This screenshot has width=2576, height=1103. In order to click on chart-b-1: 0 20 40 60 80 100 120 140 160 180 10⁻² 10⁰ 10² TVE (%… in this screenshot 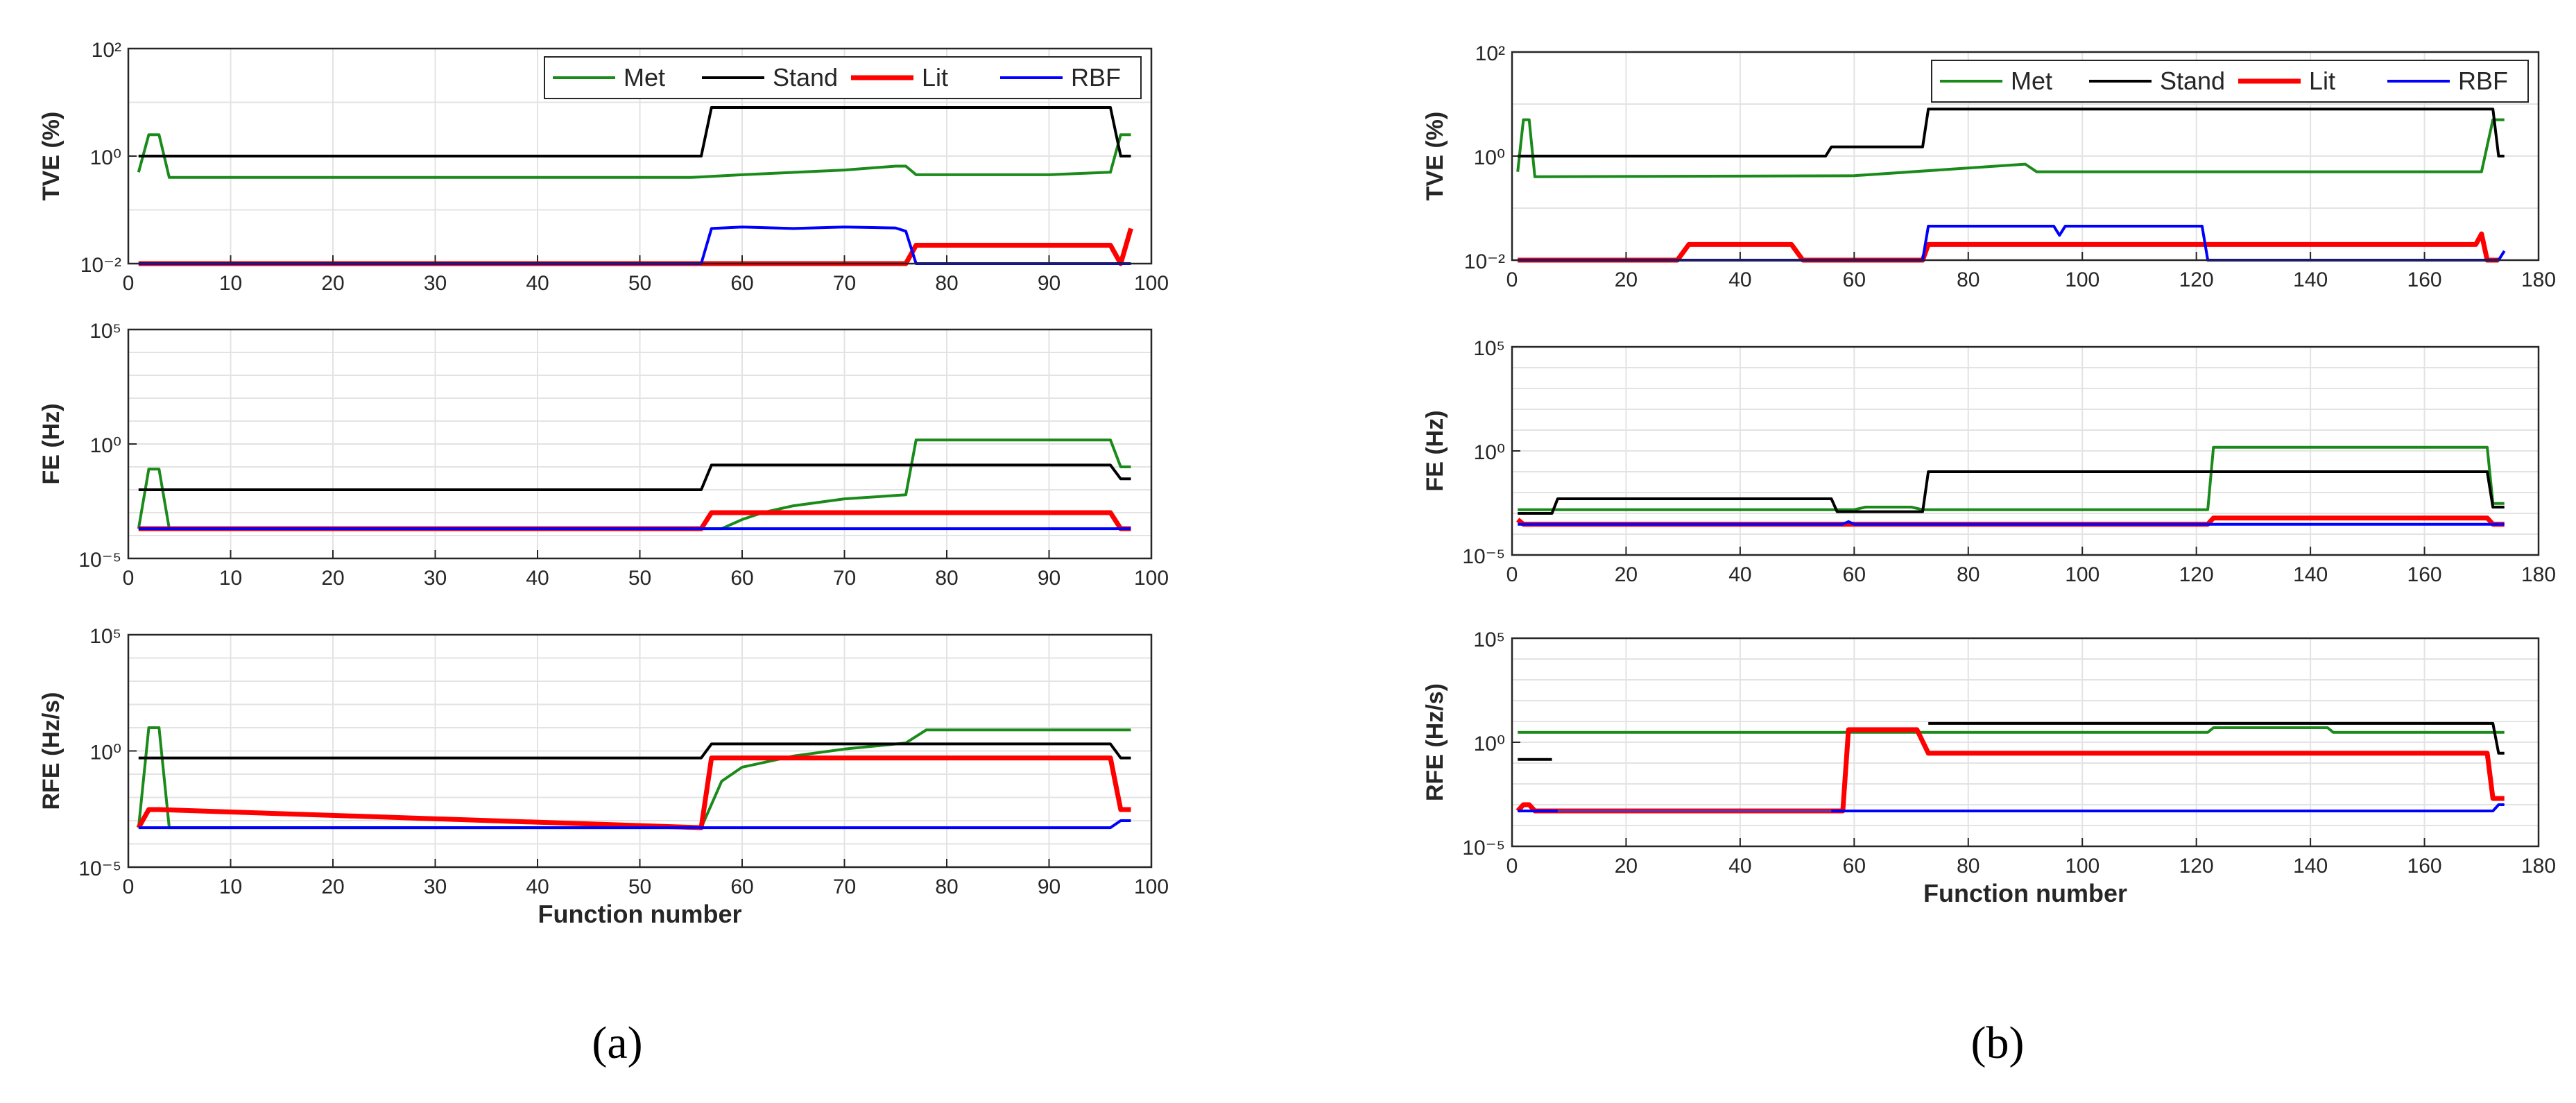, I will do `click(1989, 166)`.